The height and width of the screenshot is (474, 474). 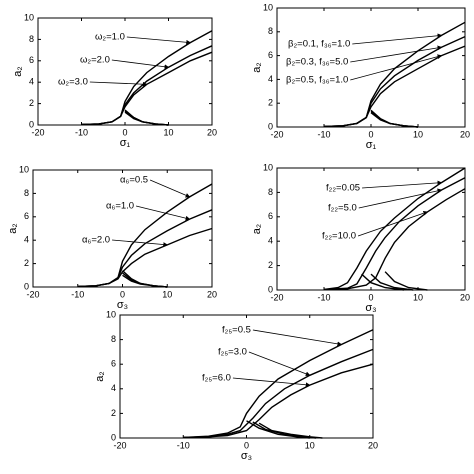 I want to click on curve-label: β₂=0.1, f₃₆=1.0, so click(x=319, y=44).